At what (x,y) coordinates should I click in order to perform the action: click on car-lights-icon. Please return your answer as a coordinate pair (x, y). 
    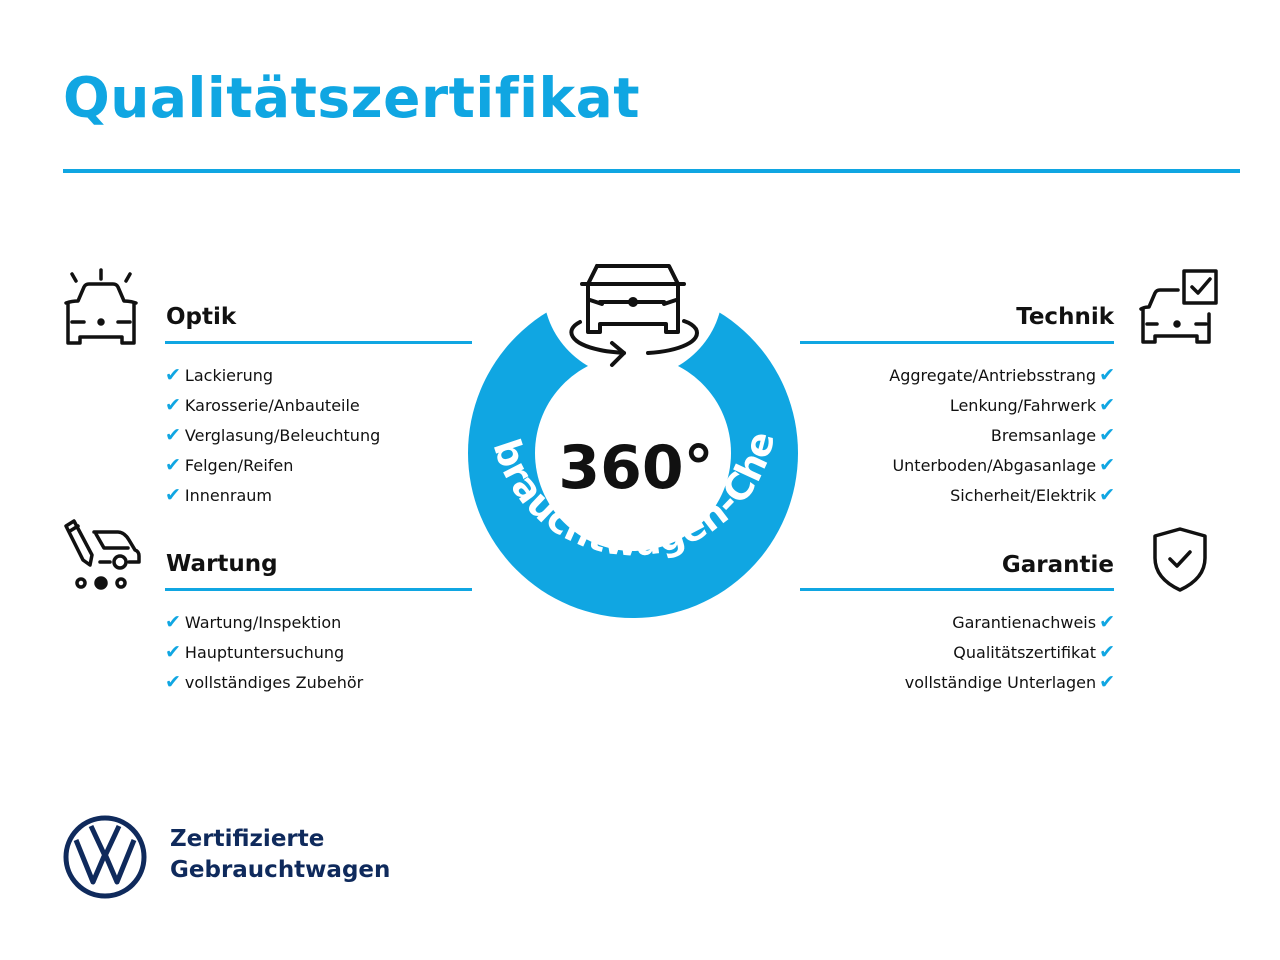
    Looking at the image, I should click on (101, 306).